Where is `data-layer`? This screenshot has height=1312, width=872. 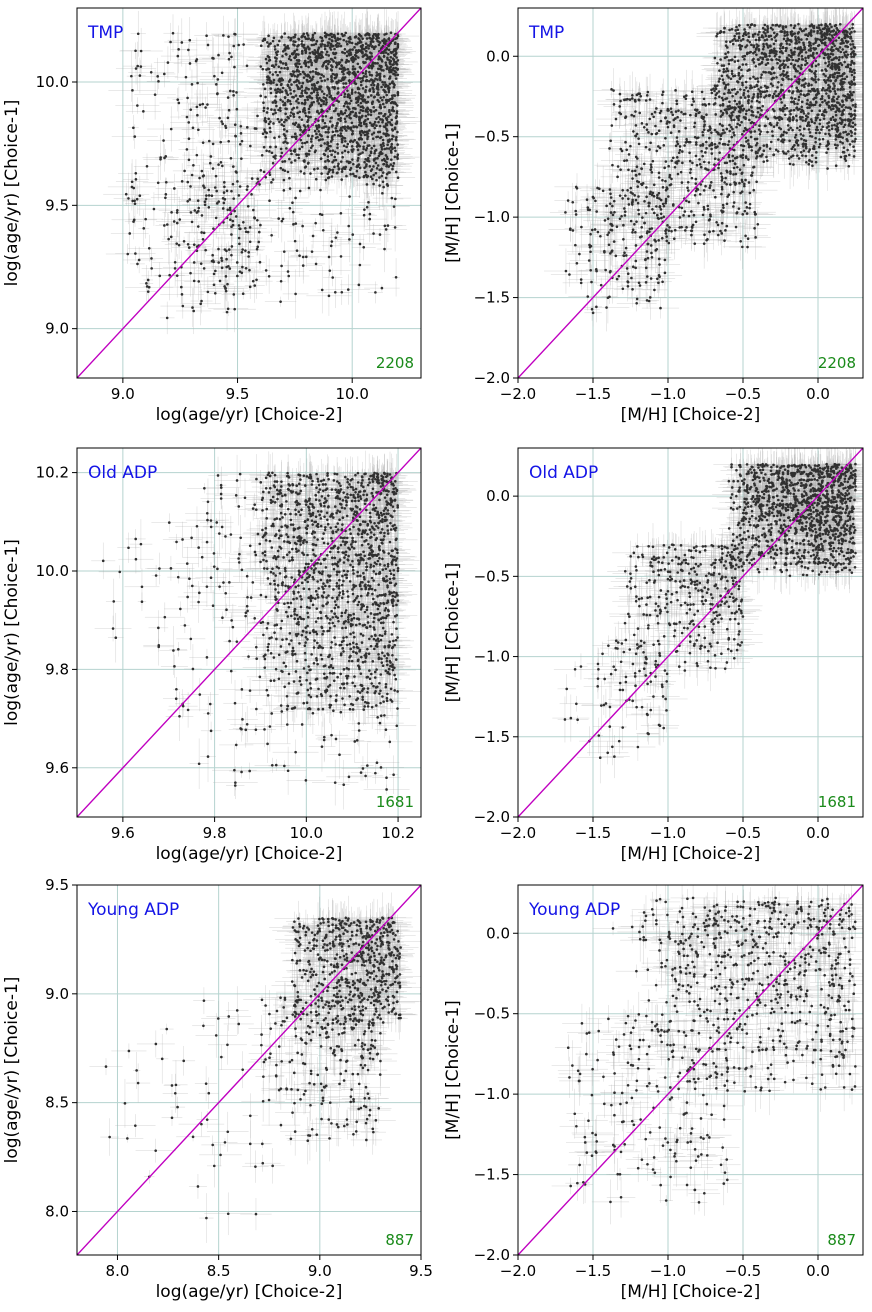
data-layer is located at coordinates (249, 193).